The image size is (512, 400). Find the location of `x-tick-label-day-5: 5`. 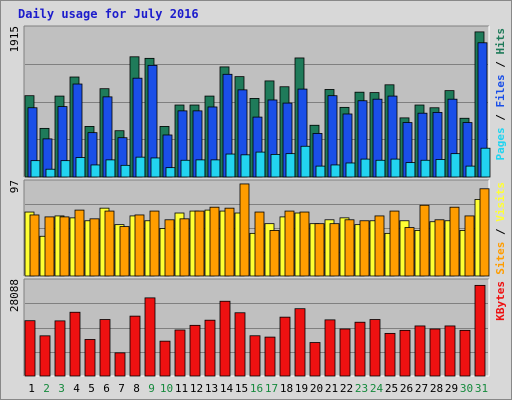

x-tick-label-day-5: 5 is located at coordinates (91, 388).